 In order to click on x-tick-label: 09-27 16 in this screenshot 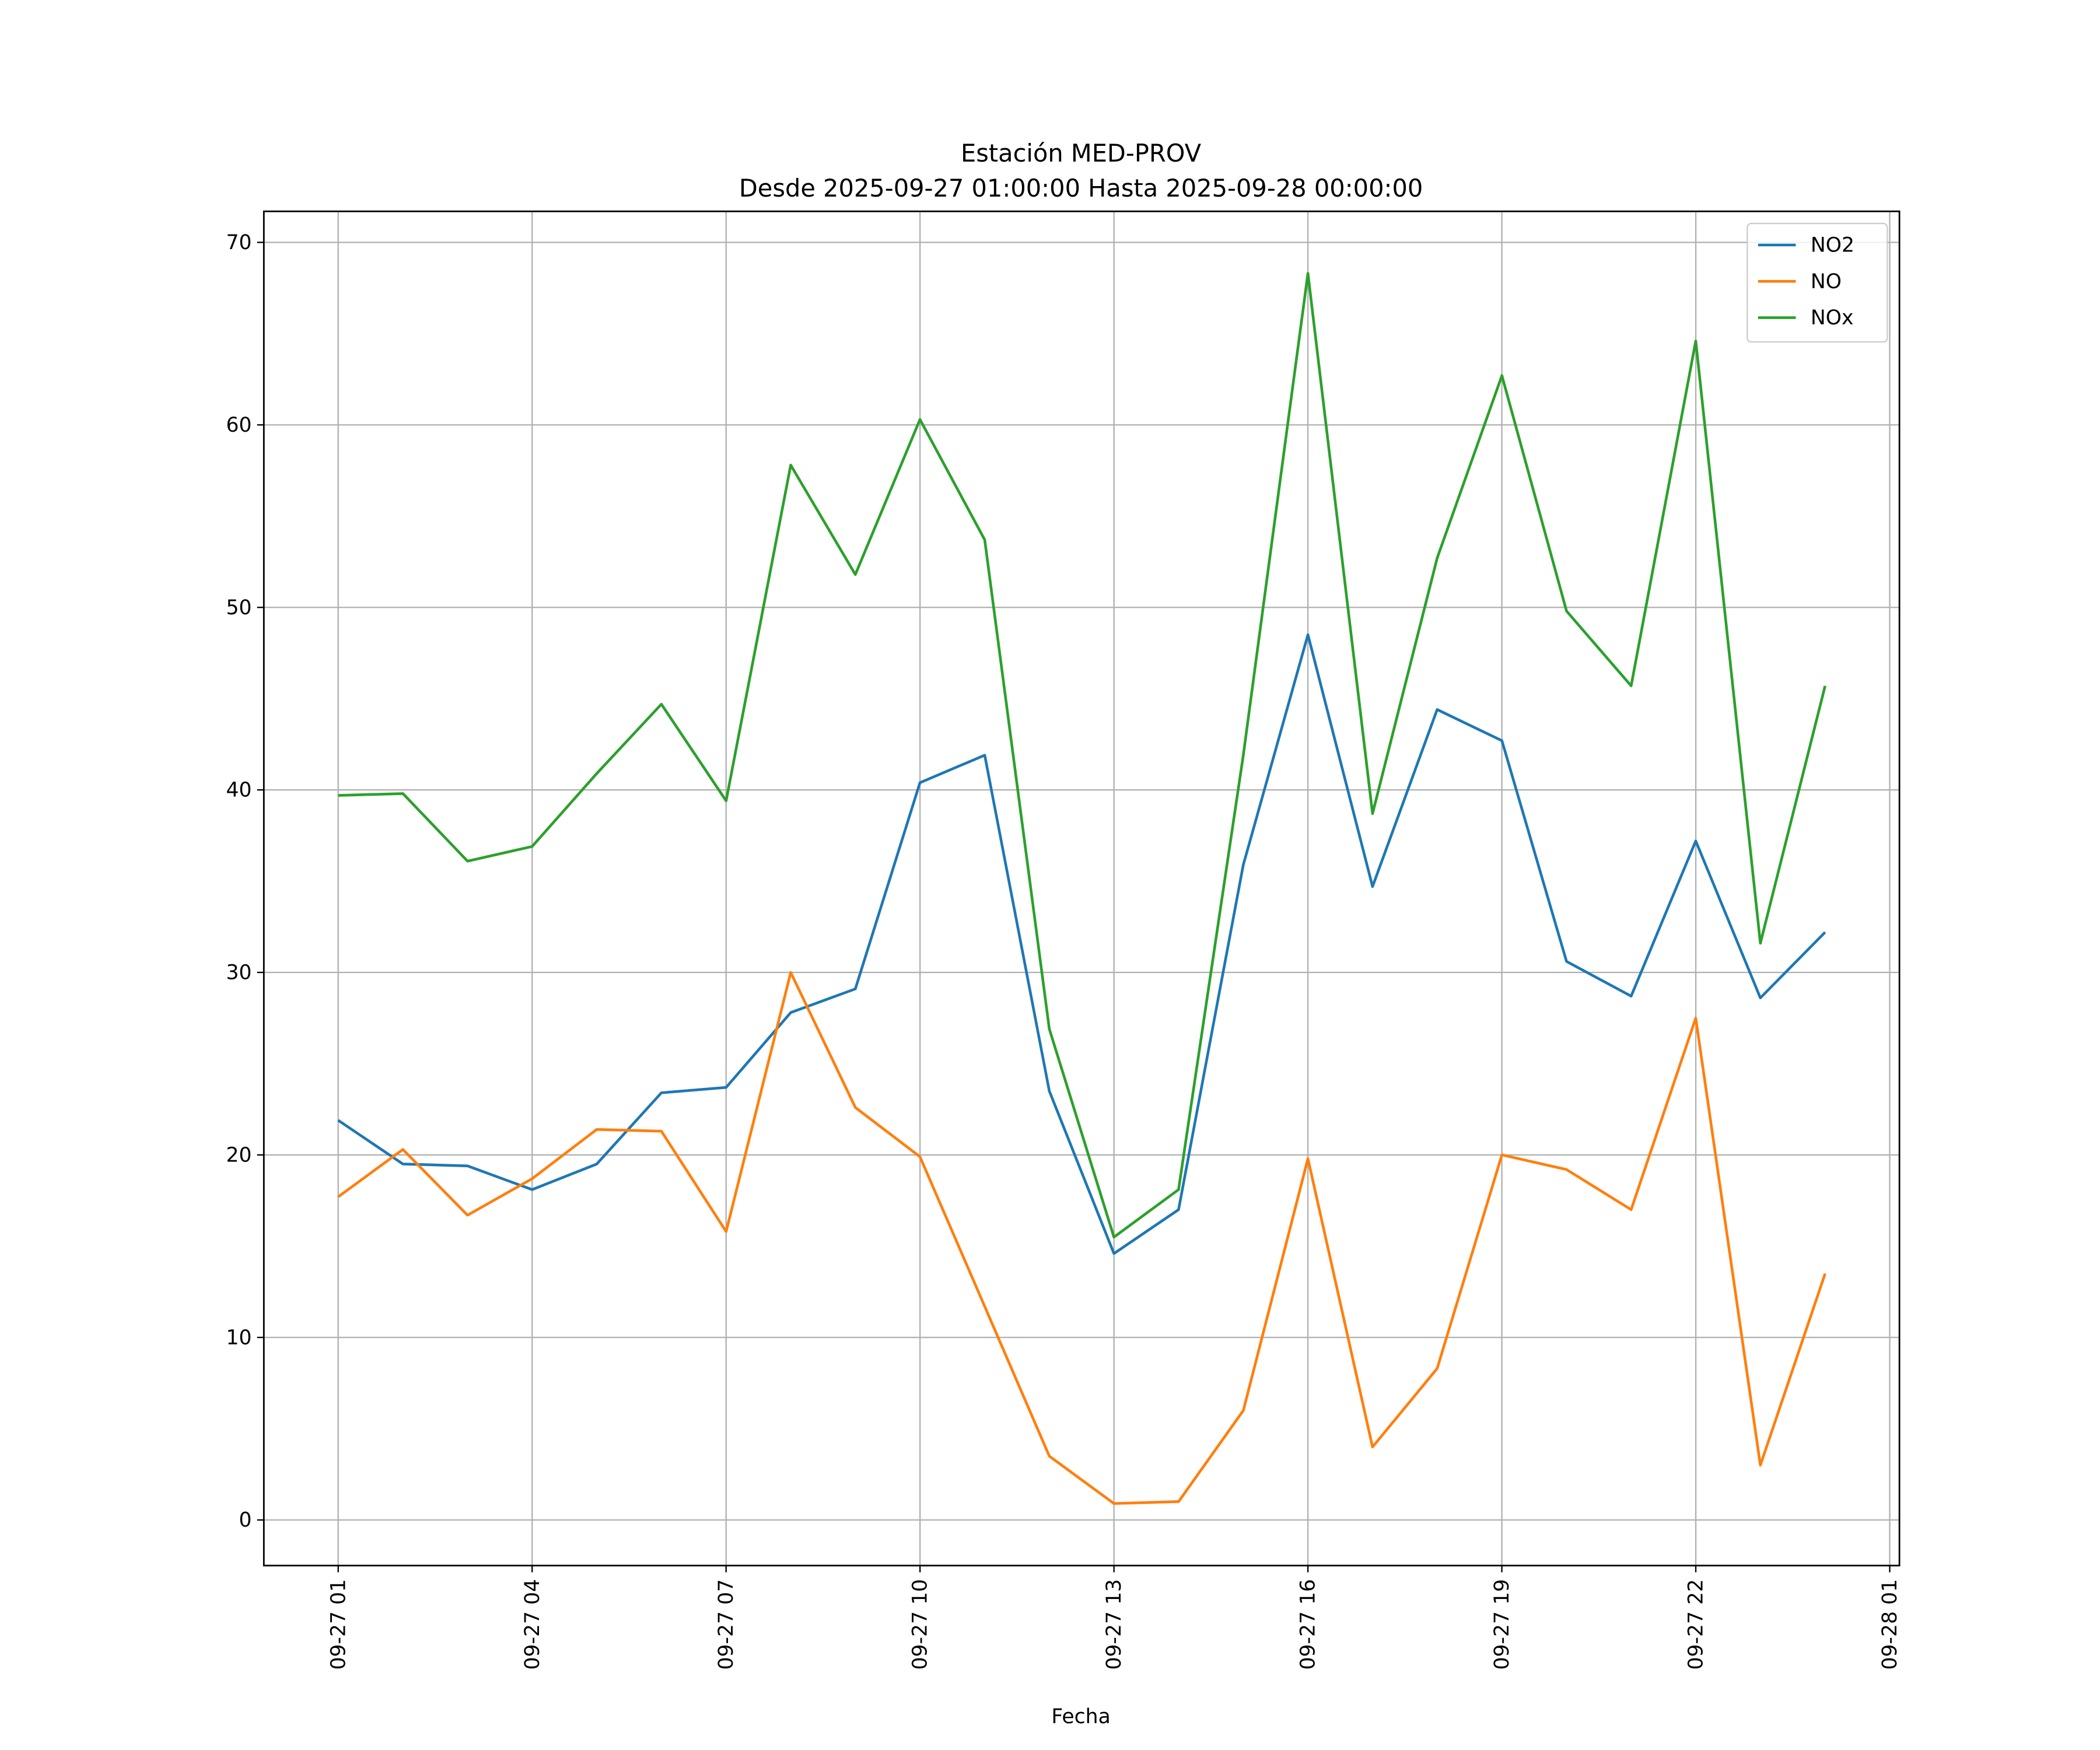, I will do `click(1308, 1624)`.